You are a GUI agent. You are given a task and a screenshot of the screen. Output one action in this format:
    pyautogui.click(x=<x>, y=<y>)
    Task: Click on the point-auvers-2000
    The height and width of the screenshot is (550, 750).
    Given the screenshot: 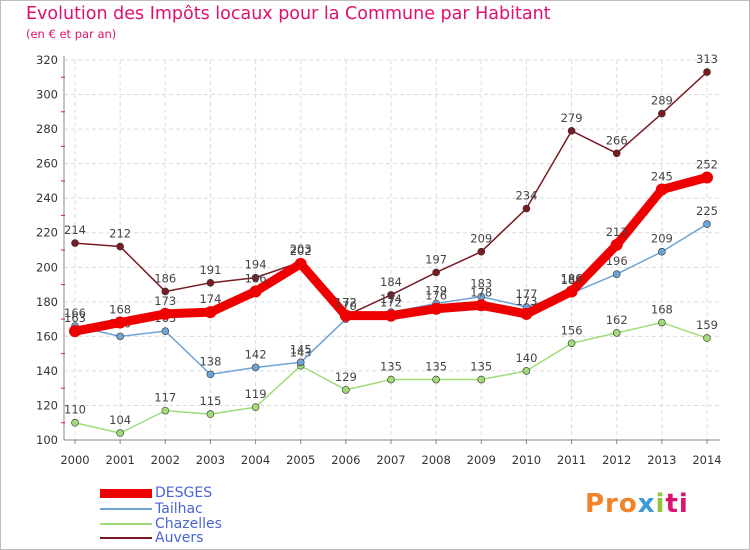 What is the action you would take?
    pyautogui.click(x=75, y=243)
    